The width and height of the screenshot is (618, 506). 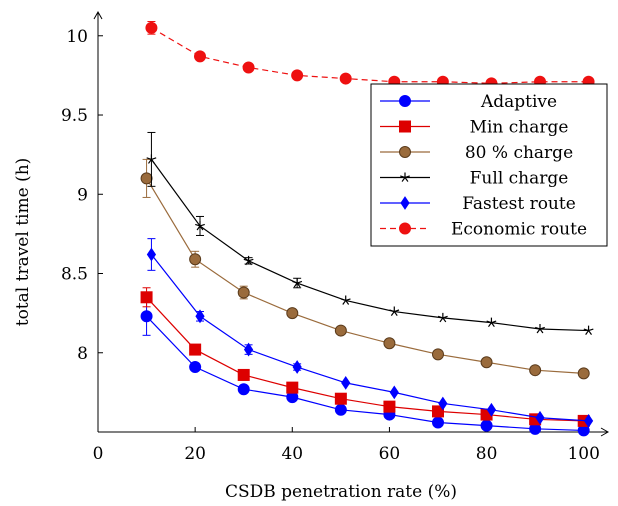 I want to click on legend-entry: 80 % charge, so click(x=519, y=153).